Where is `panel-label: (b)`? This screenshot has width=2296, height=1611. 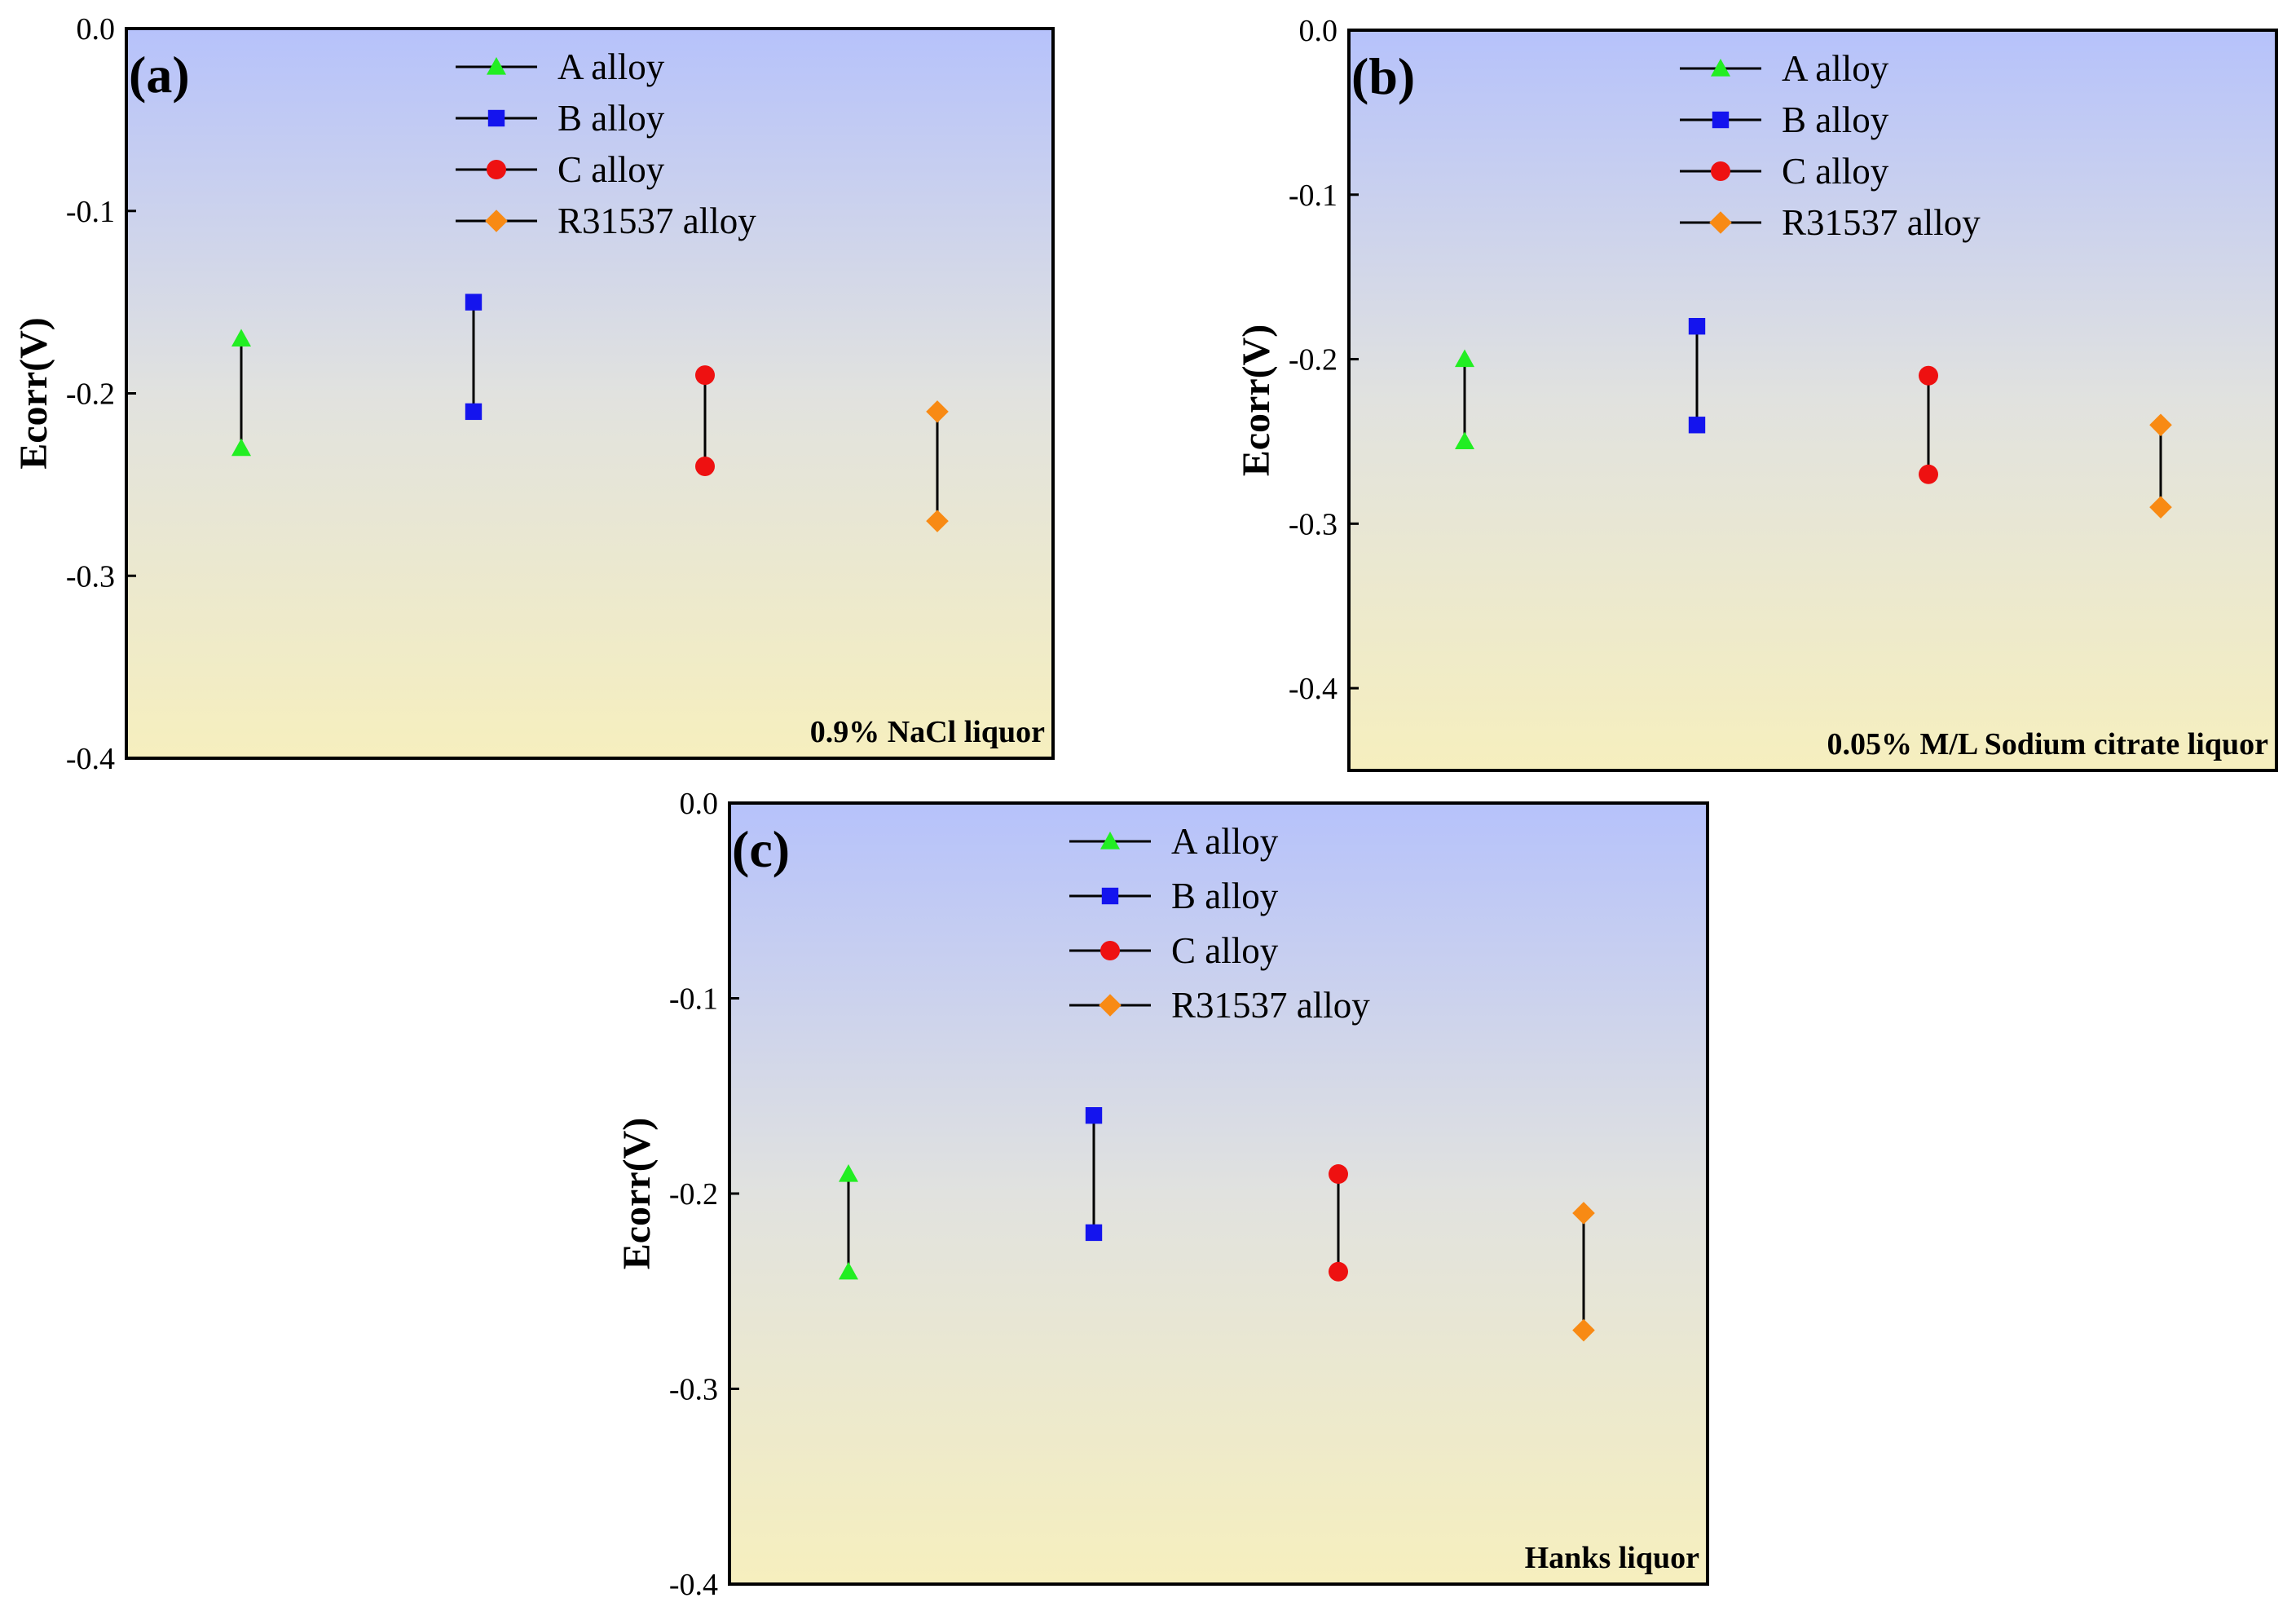 panel-label: (b) is located at coordinates (1383, 76).